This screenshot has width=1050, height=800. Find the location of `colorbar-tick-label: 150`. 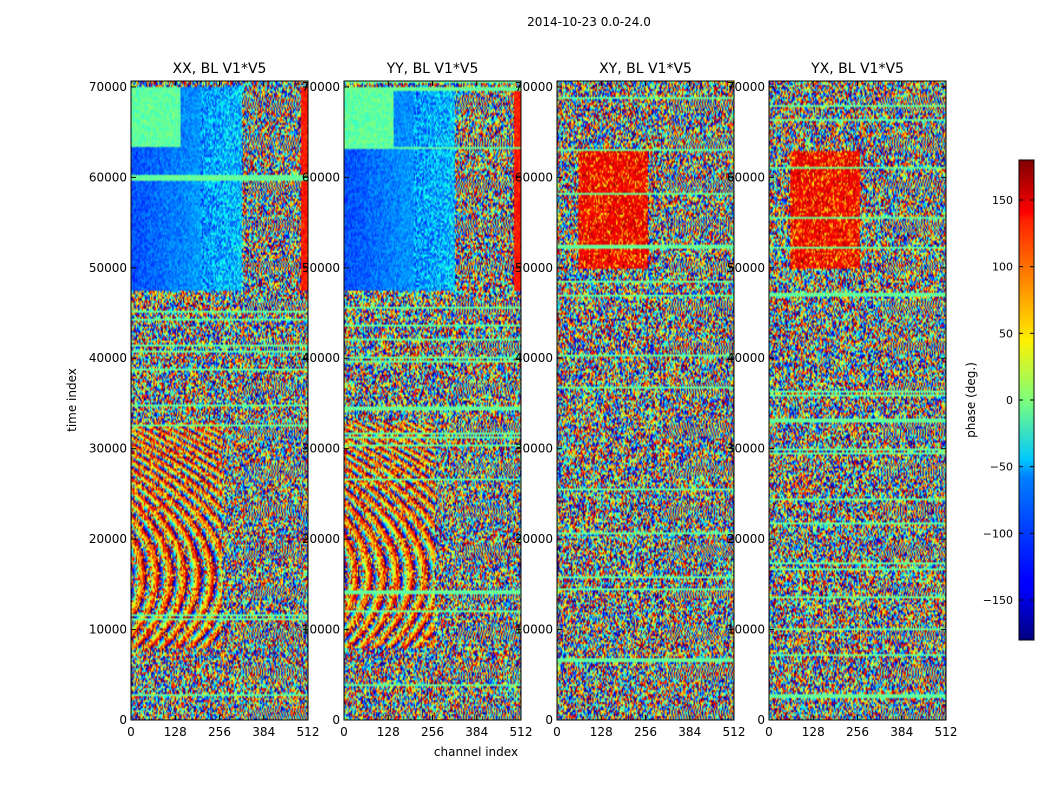

colorbar-tick-label: 150 is located at coordinates (1002, 200).